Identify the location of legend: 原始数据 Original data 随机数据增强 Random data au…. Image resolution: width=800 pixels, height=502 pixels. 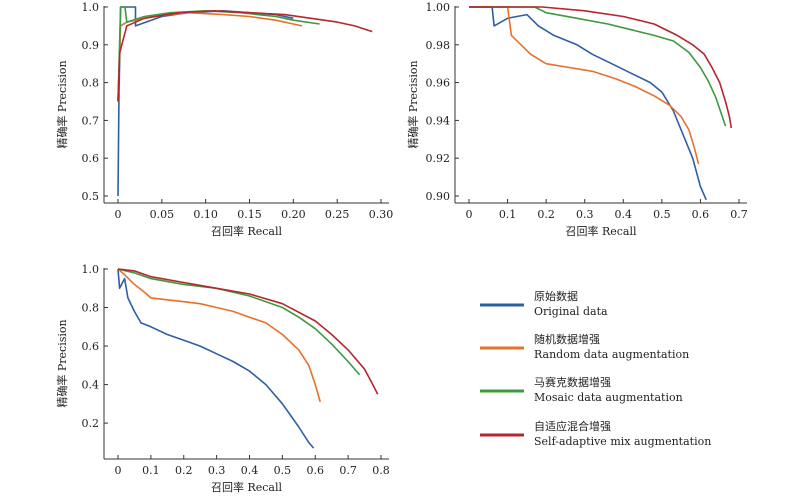
(595, 368).